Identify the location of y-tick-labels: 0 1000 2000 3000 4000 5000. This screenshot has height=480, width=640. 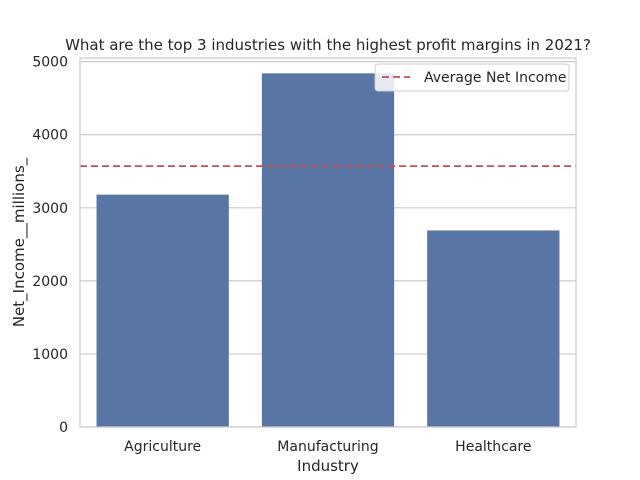
(50, 245).